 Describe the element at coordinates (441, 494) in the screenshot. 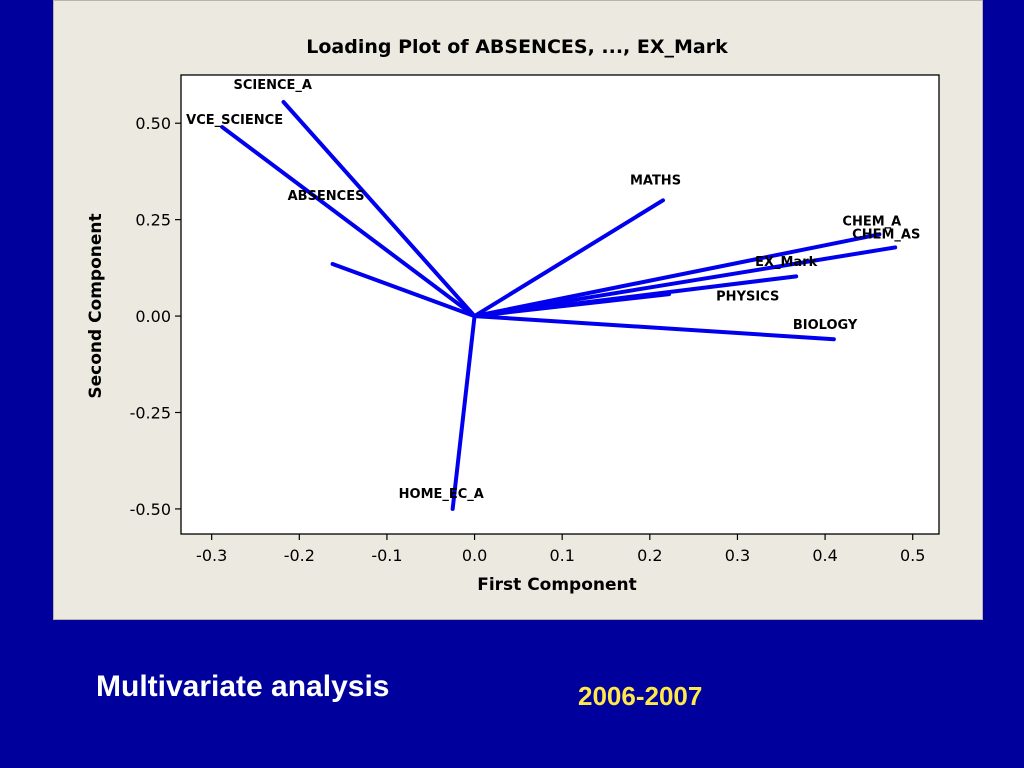

I see `loading-label-home-ec-a: HOME_EC_A` at that location.